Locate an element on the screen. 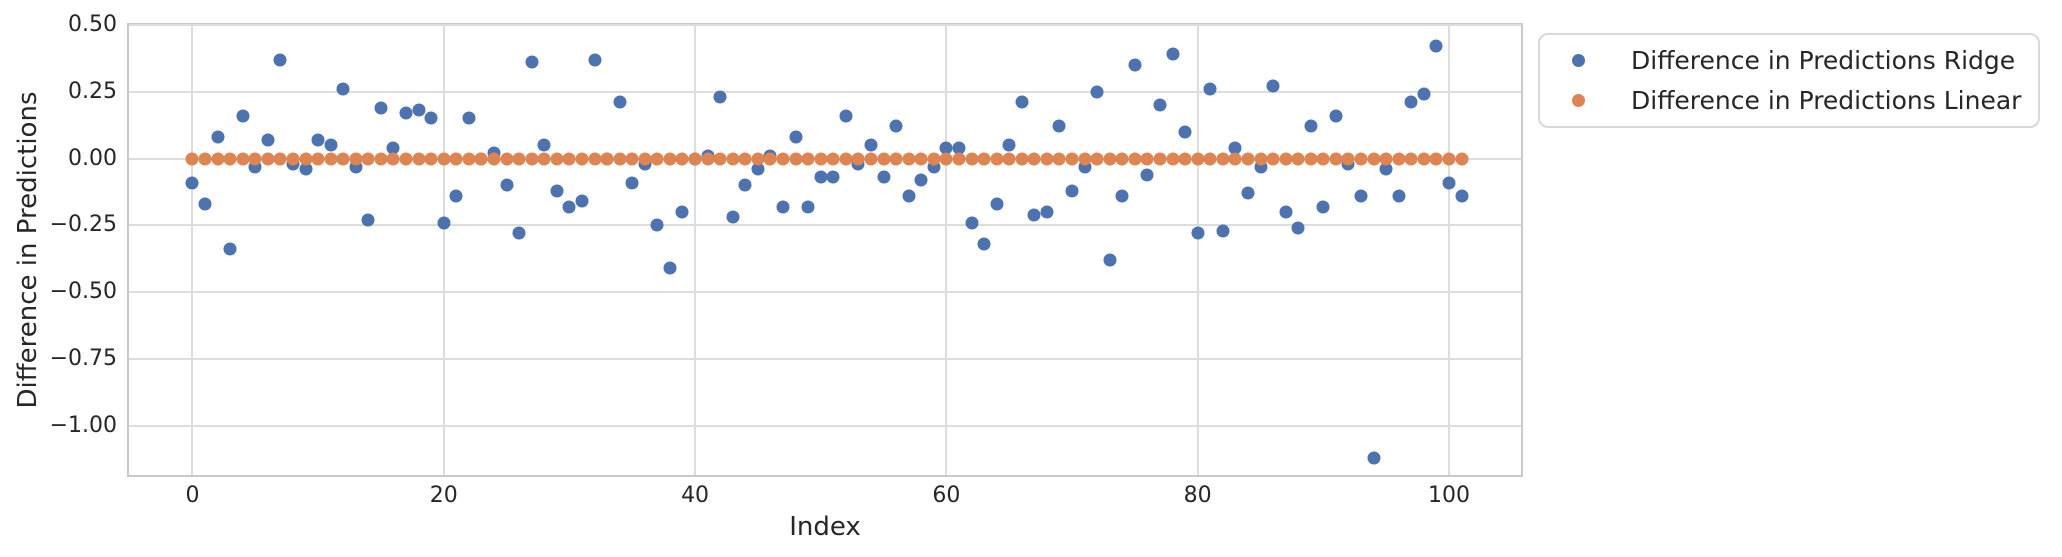 The image size is (2062, 557). x-tick-label: 100 is located at coordinates (1448, 495).